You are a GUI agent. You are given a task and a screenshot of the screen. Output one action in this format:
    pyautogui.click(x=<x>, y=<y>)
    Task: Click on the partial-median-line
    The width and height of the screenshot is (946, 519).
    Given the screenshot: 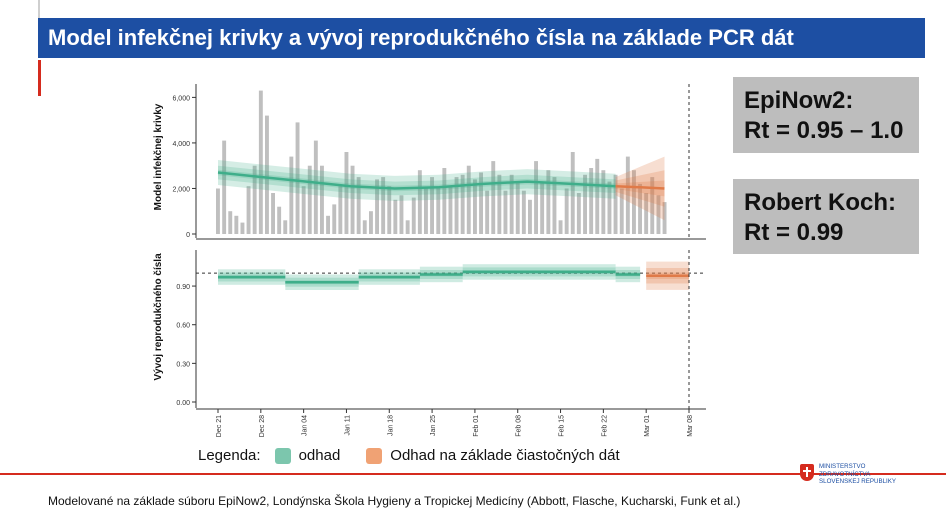 What is the action you would take?
    pyautogui.click(x=640, y=187)
    